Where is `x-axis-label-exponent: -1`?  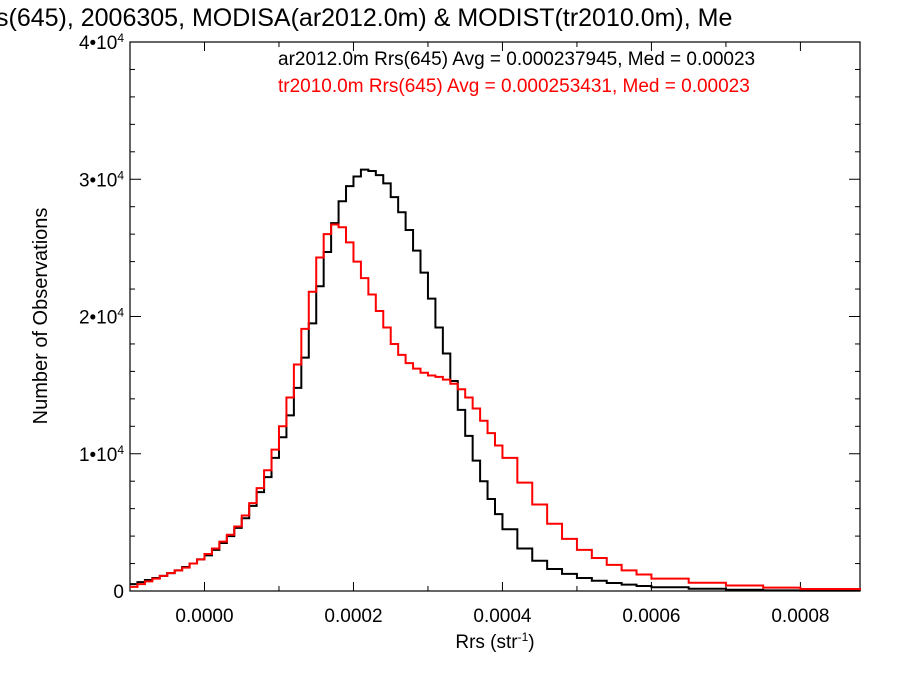
x-axis-label-exponent: -1 is located at coordinates (523, 637).